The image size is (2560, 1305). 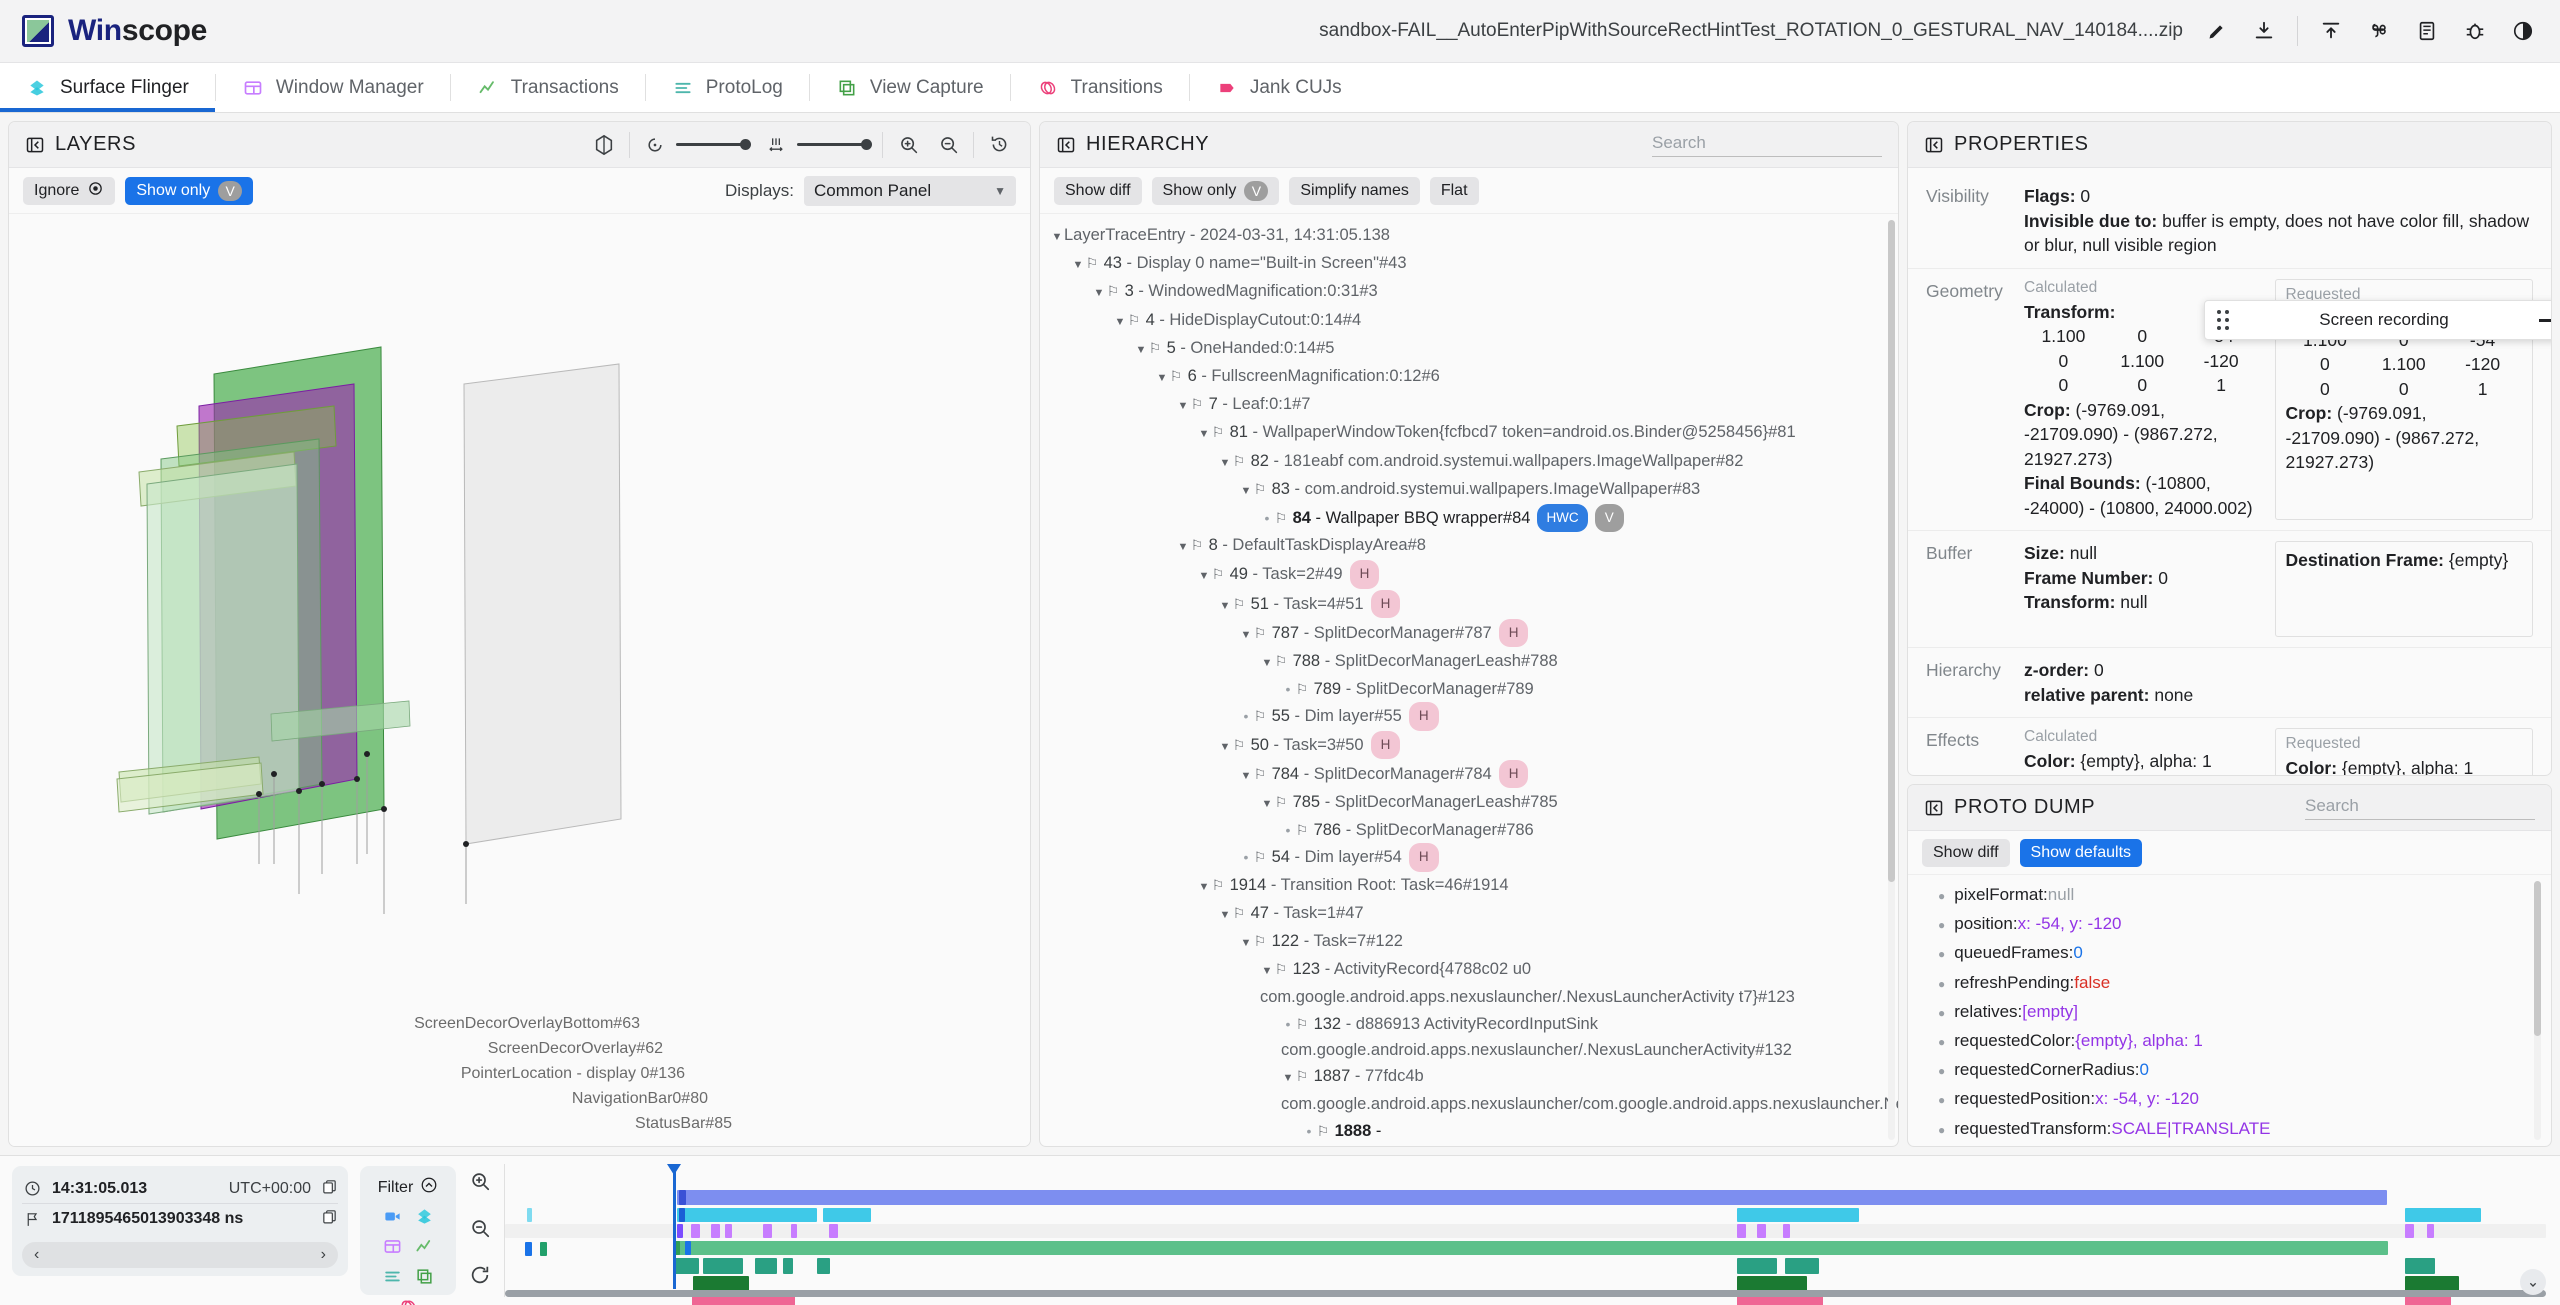 What do you see at coordinates (2377, 320) in the screenshot?
I see `screen-recording-overlay: Screen recording ◢` at bounding box center [2377, 320].